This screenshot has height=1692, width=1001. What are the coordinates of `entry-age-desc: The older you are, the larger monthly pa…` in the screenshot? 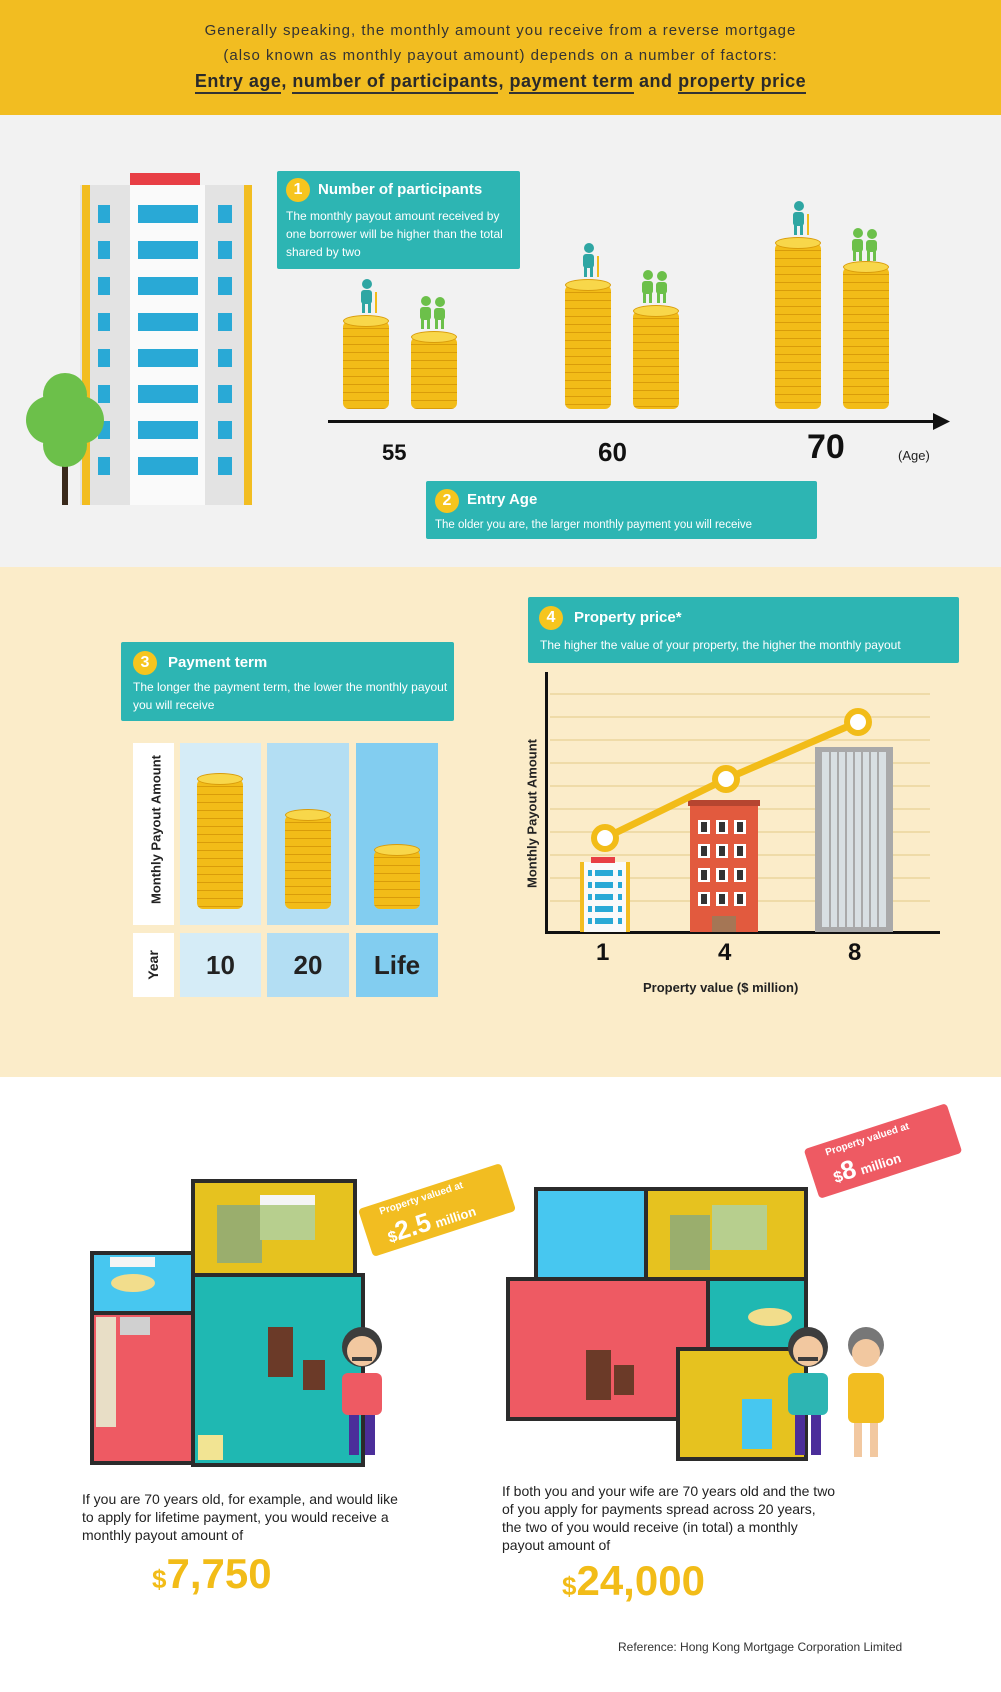 It's located at (594, 525).